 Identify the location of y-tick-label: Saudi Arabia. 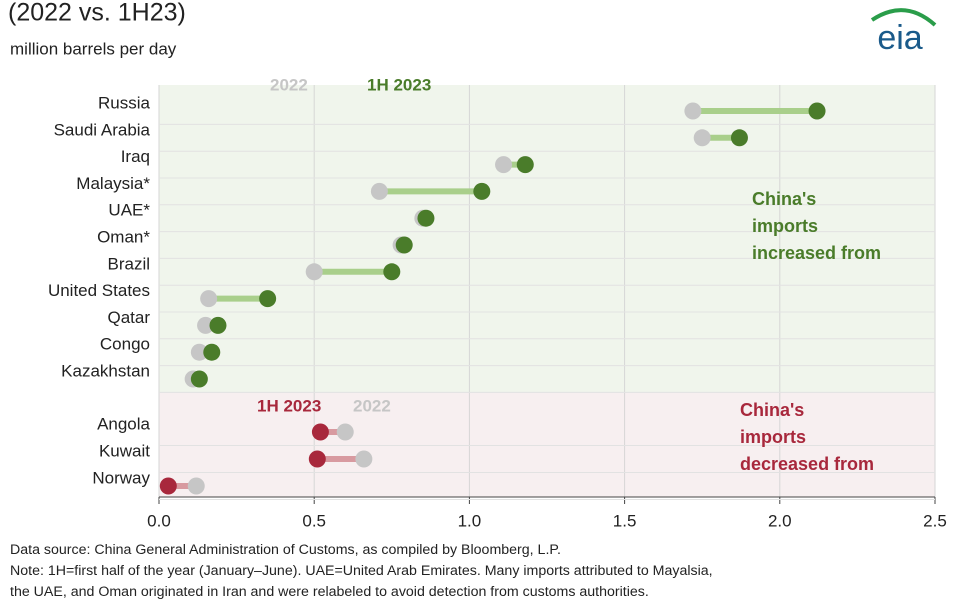
(102, 129).